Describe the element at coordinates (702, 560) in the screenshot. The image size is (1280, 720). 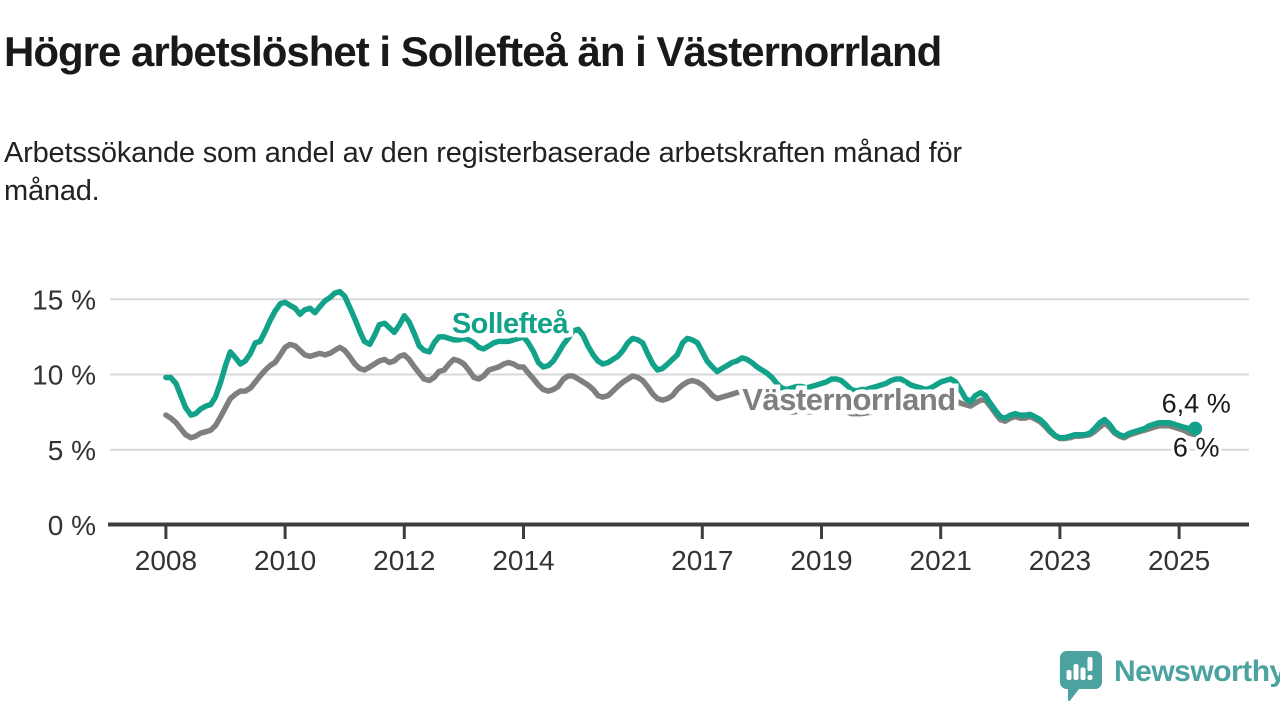
I see `x-tick-label: 2017` at that location.